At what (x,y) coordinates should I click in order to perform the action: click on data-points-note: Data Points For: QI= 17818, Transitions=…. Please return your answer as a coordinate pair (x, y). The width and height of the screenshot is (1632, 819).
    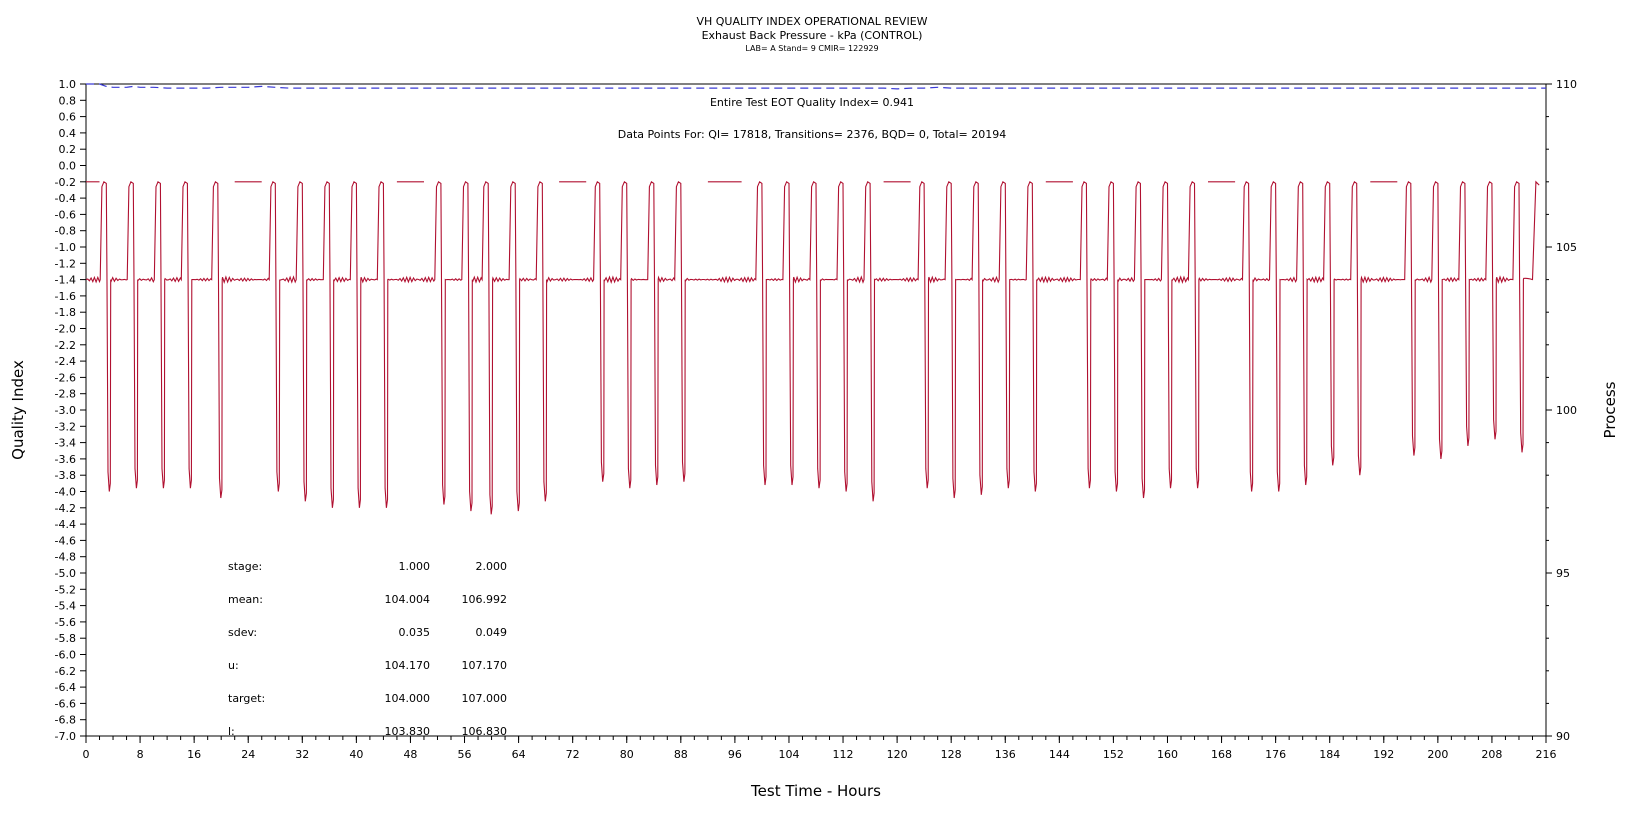
    Looking at the image, I should click on (812, 134).